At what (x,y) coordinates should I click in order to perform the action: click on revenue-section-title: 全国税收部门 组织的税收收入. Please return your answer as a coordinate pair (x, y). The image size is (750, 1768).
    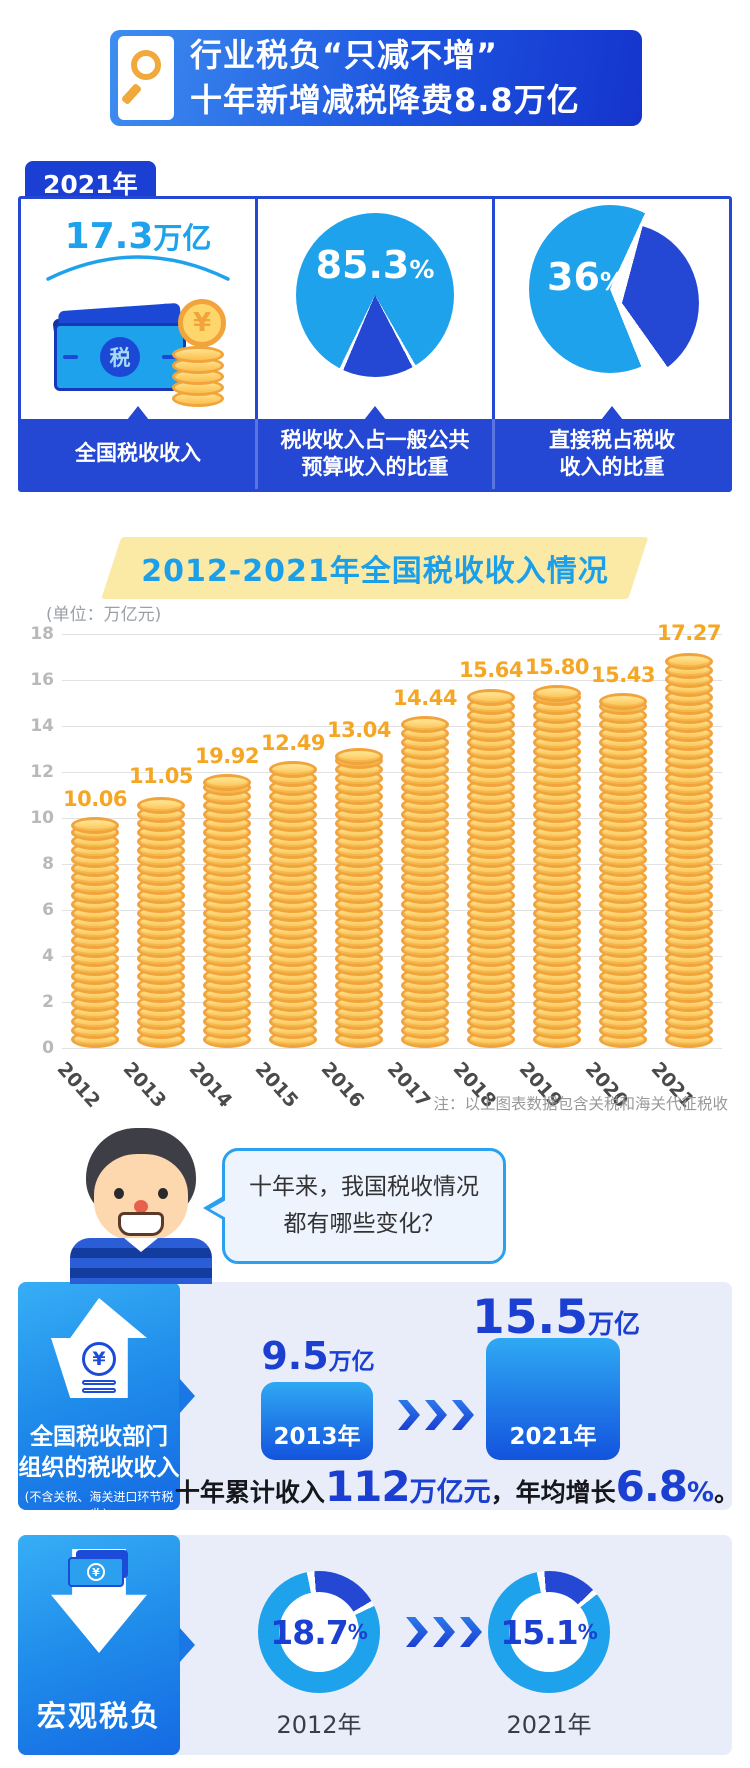
    Looking at the image, I should click on (99, 1453).